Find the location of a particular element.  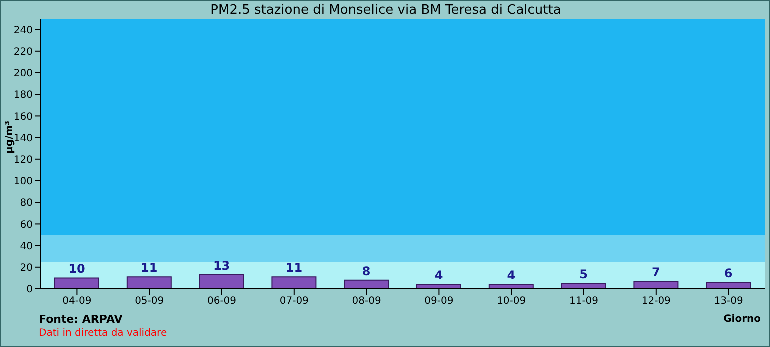

chart-title: PM2.5 stazione di Monselice via BM Teresa di Calcutta is located at coordinates (386, 10).